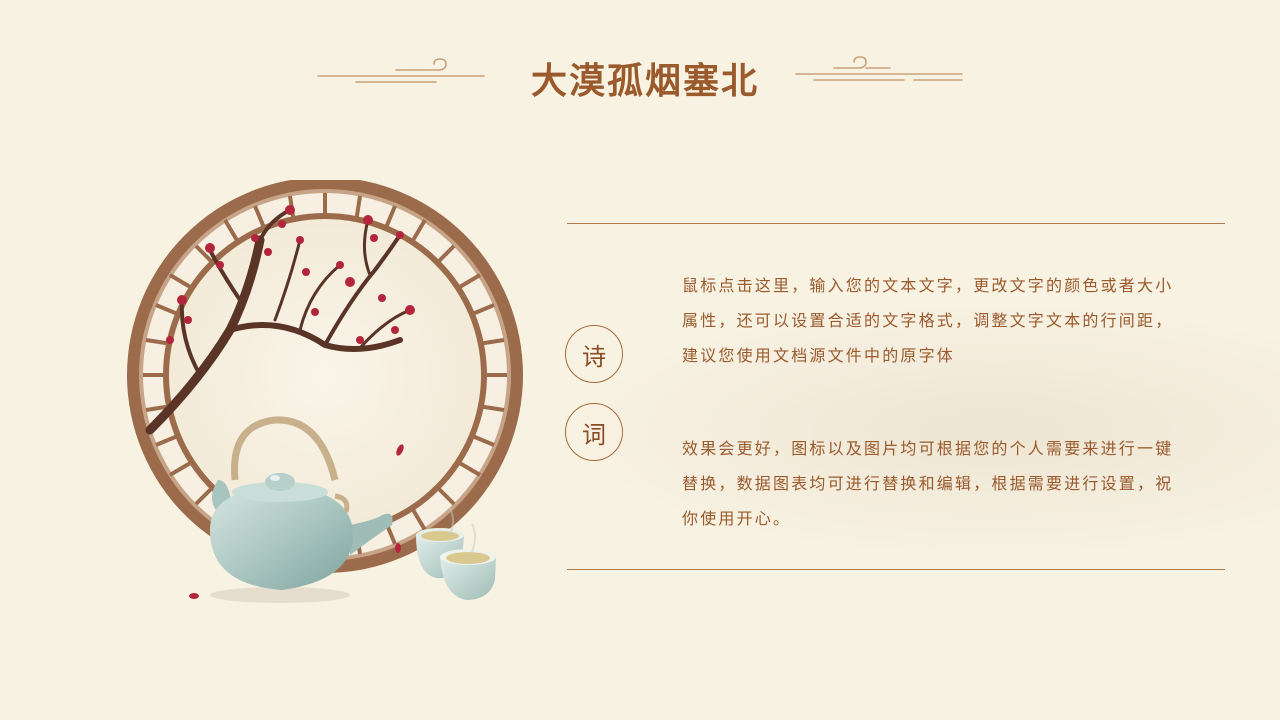 The height and width of the screenshot is (720, 1280). What do you see at coordinates (401, 70) in the screenshot?
I see `left-cloud-ornament` at bounding box center [401, 70].